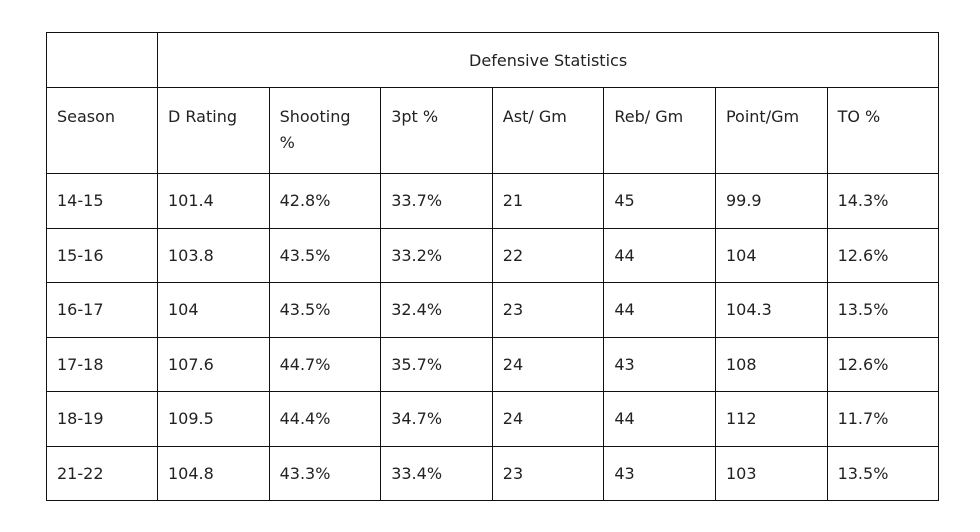 The image size is (980, 532). I want to click on table-cell: 104.8, so click(213, 473).